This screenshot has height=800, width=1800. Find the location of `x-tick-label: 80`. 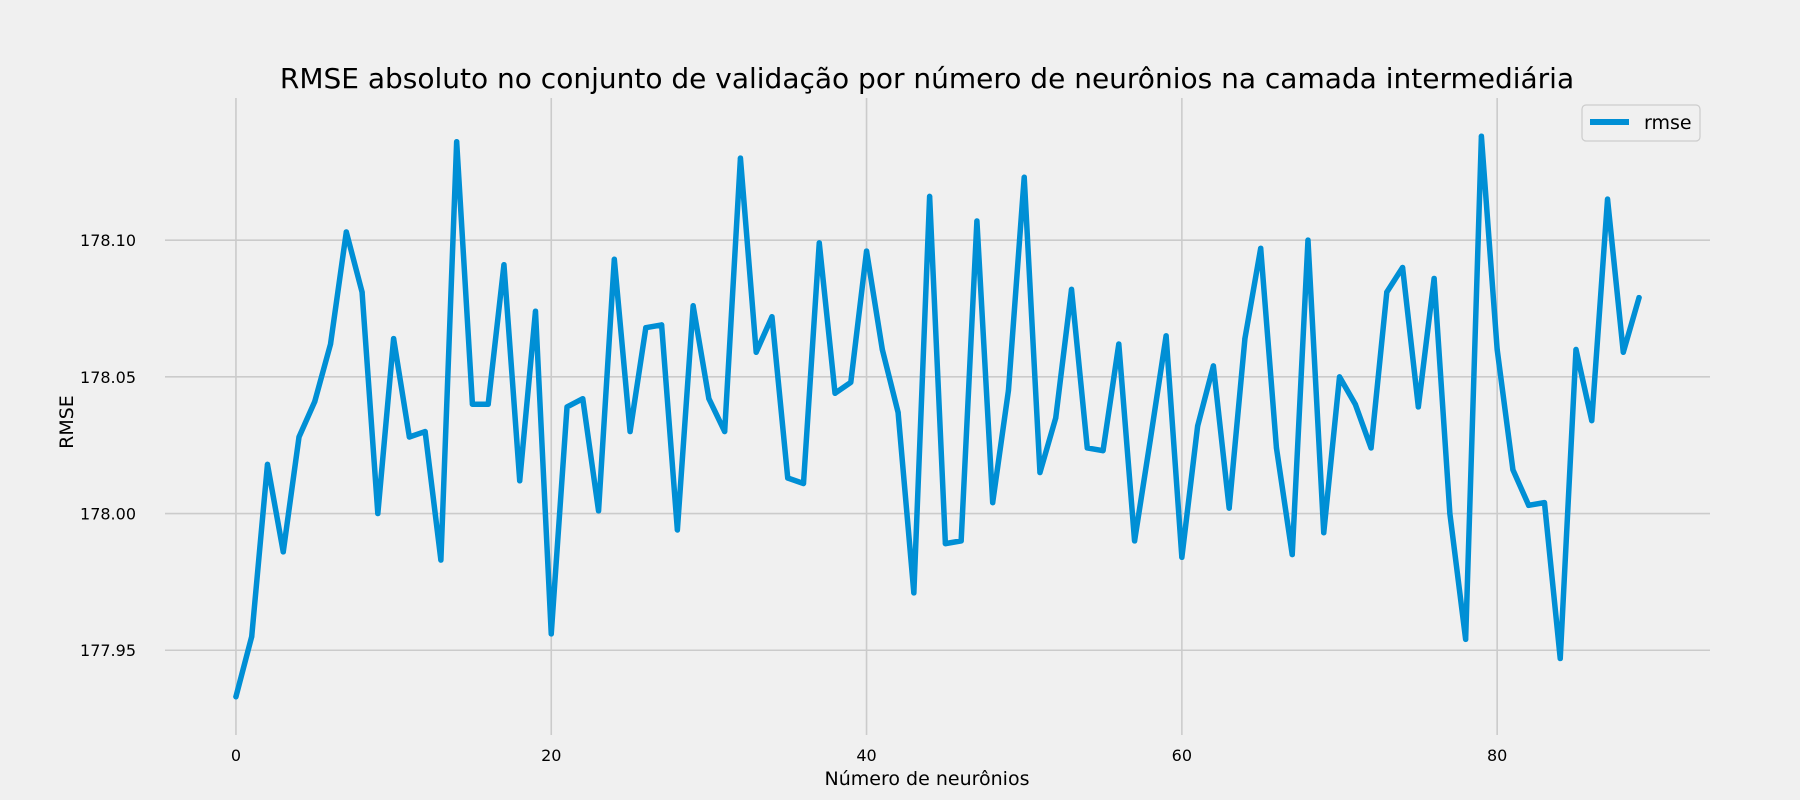

x-tick-label: 80 is located at coordinates (1497, 755).